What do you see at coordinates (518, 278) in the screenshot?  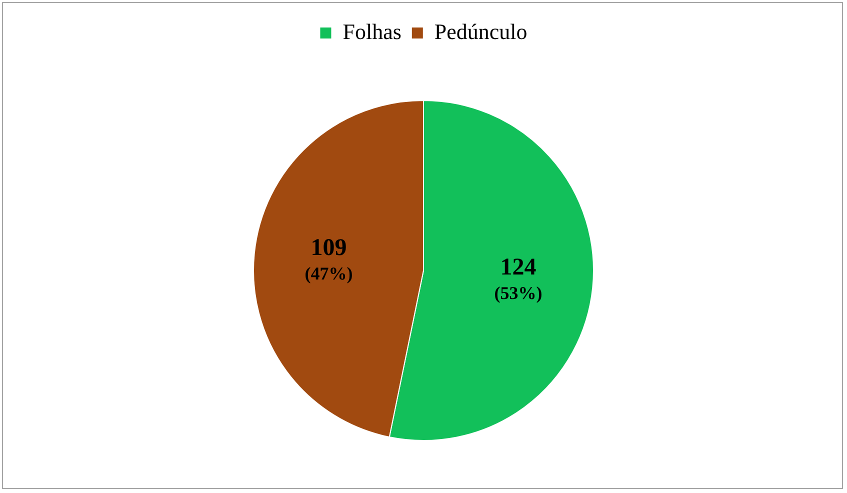 I see `data-label: 124 (53%)` at bounding box center [518, 278].